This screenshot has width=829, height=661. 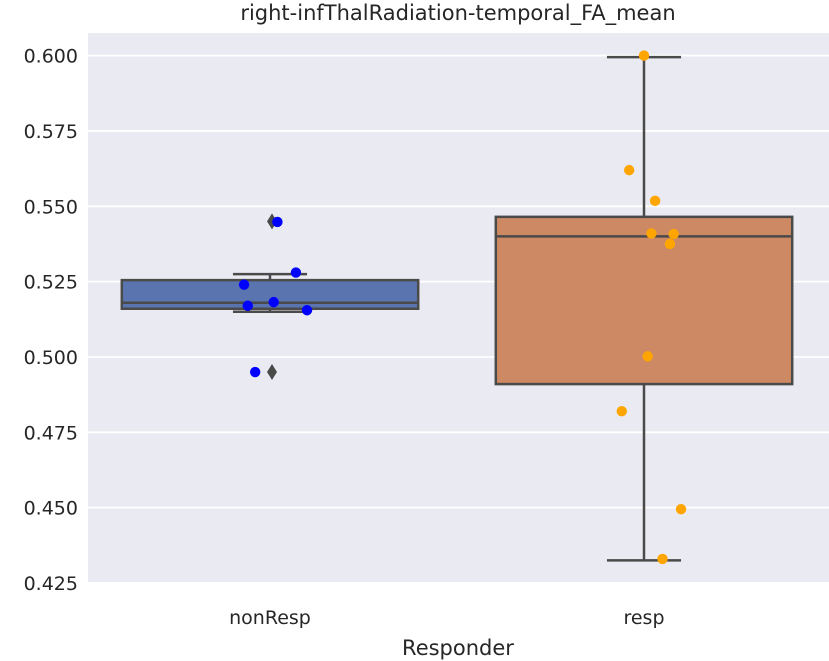 What do you see at coordinates (272, 372) in the screenshot?
I see `outlier-marker` at bounding box center [272, 372].